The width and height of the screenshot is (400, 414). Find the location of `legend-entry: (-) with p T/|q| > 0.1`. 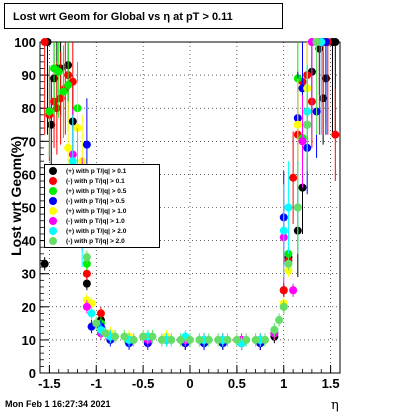

legend-entry: (-) with p T/|q| > 0.1 is located at coordinates (104, 181).